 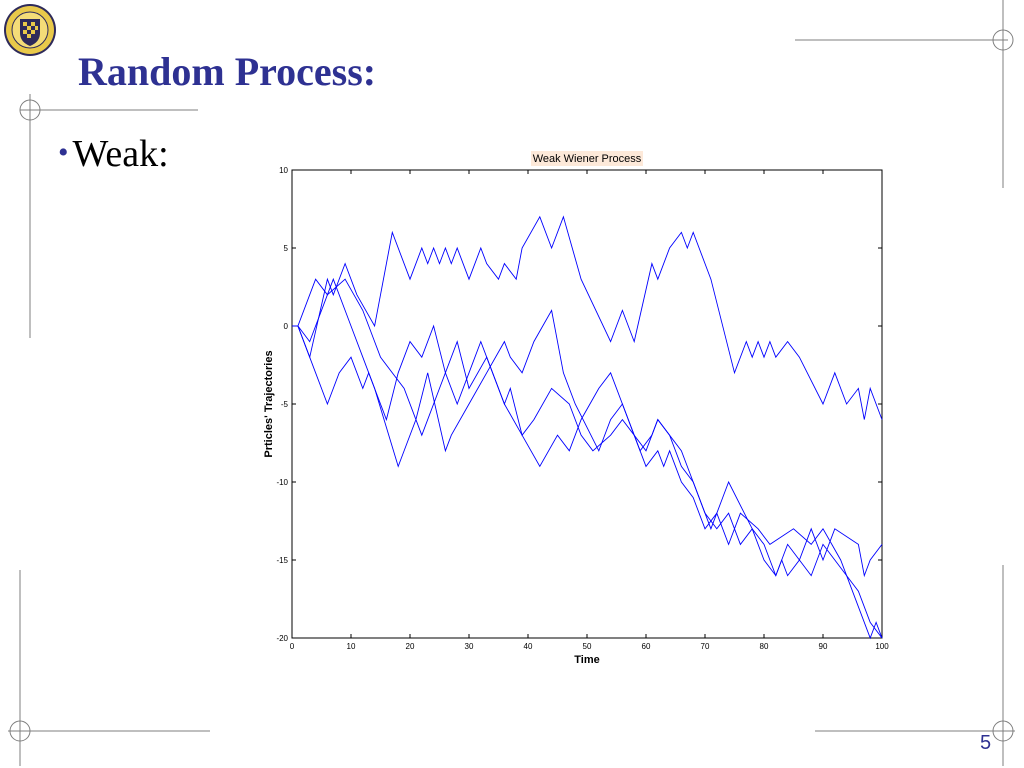 I want to click on x-tick-label: 30, so click(x=469, y=646).